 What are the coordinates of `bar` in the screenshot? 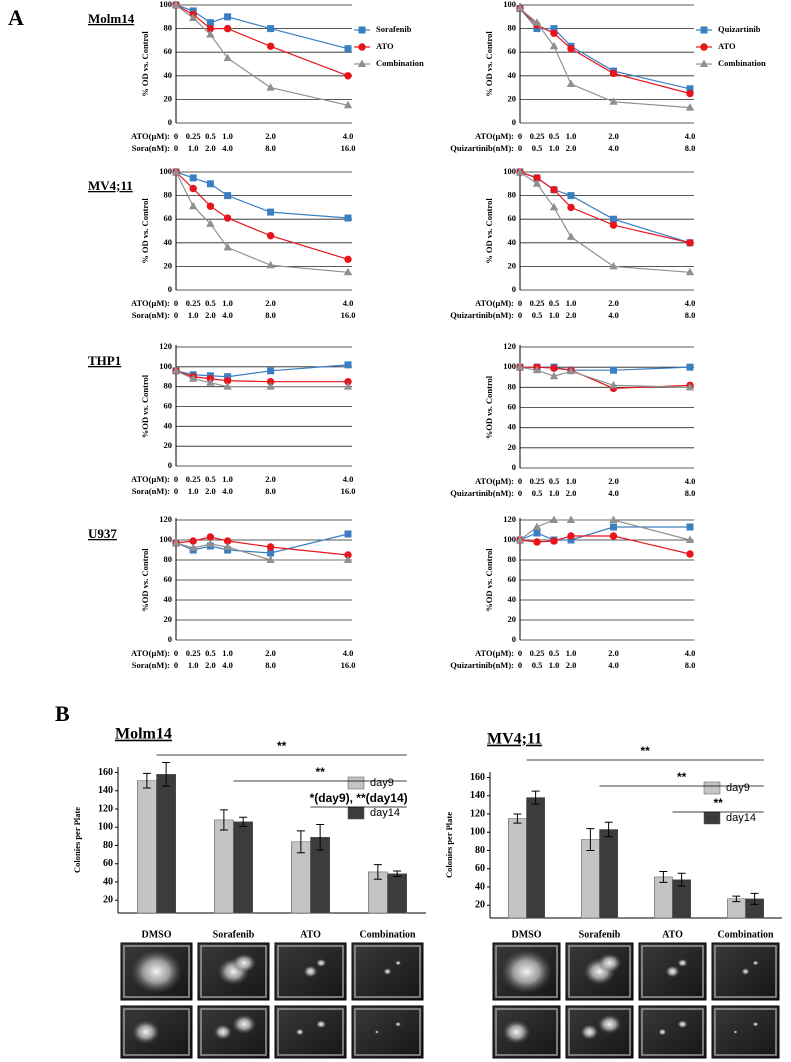 It's located at (147, 847).